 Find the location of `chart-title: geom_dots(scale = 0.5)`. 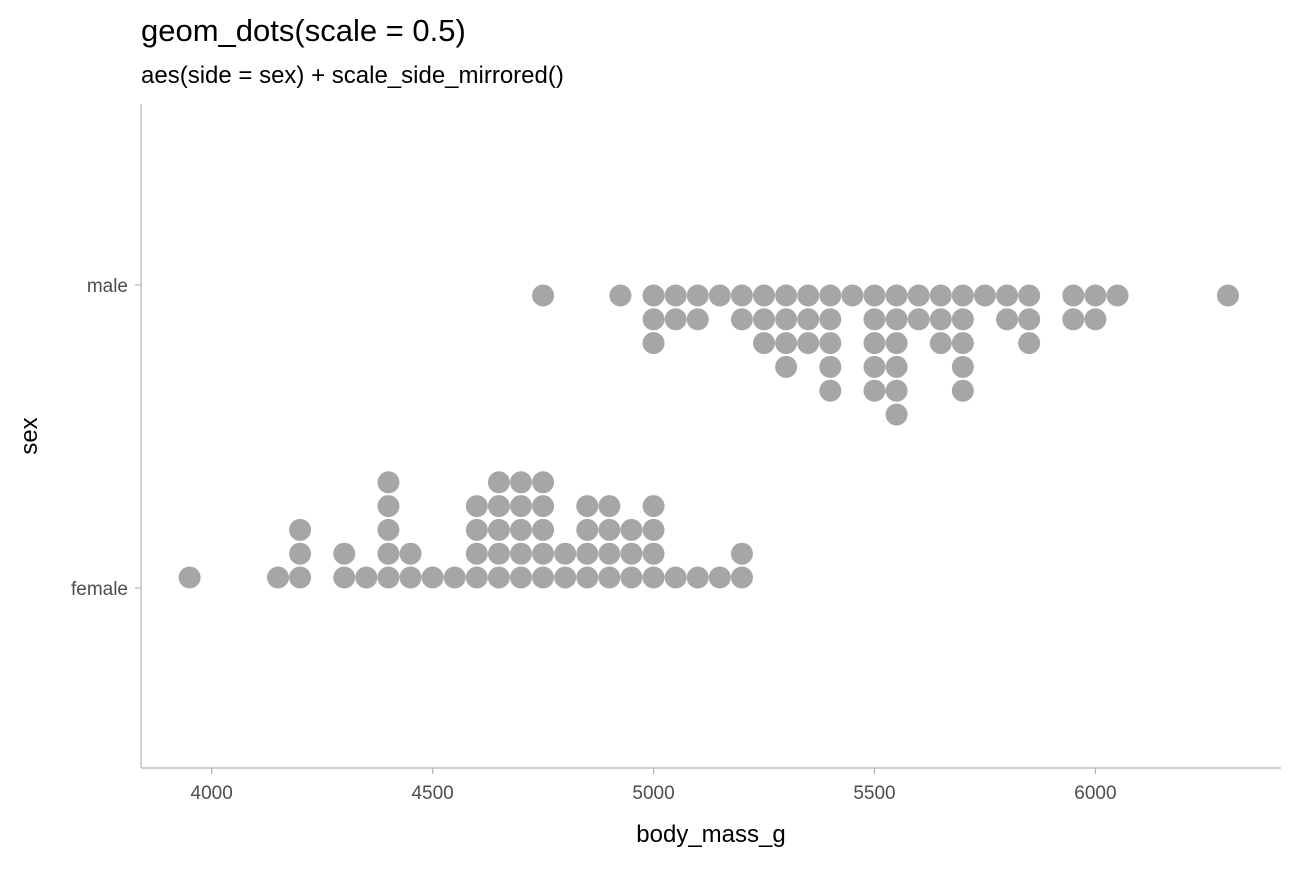

chart-title: geom_dots(scale = 0.5) is located at coordinates (303, 30).